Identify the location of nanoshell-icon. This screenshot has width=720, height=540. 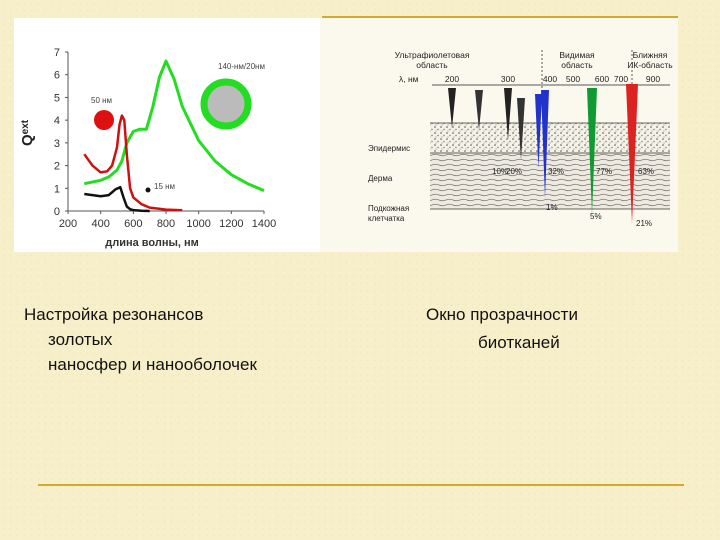
(226, 104).